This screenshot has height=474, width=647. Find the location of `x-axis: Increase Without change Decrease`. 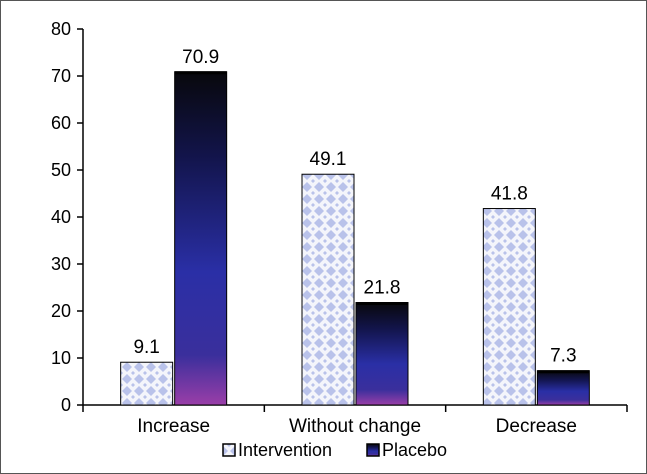

x-axis: Increase Without change Decrease is located at coordinates (355, 420).